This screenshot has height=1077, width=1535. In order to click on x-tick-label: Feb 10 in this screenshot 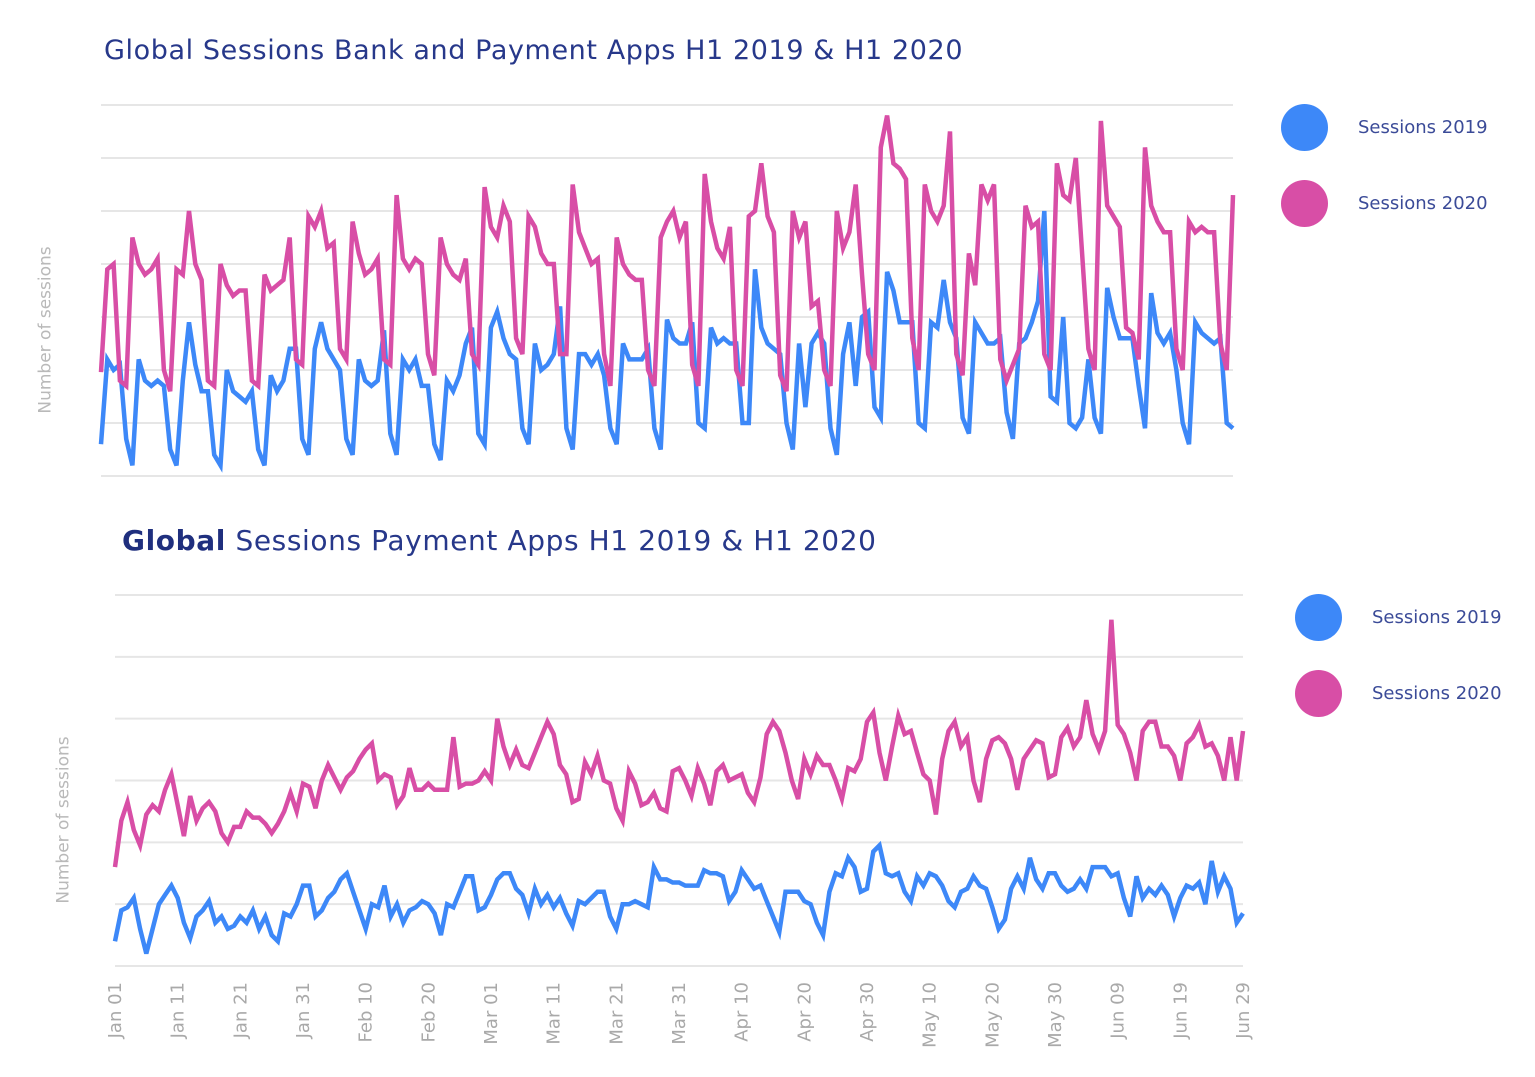, I will do `click(366, 1012)`.